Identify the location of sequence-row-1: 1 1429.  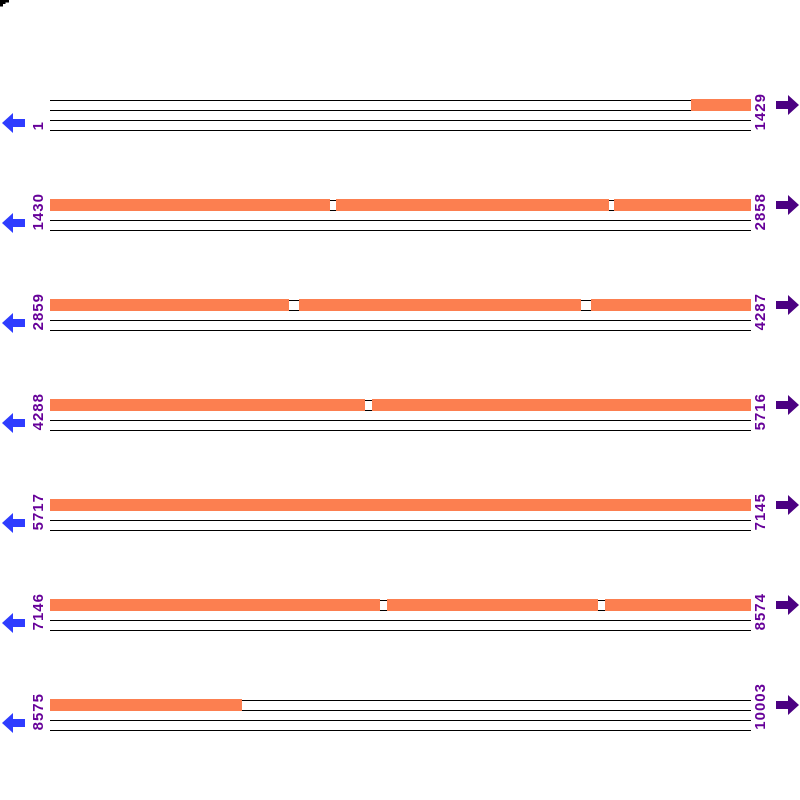
(400, 115).